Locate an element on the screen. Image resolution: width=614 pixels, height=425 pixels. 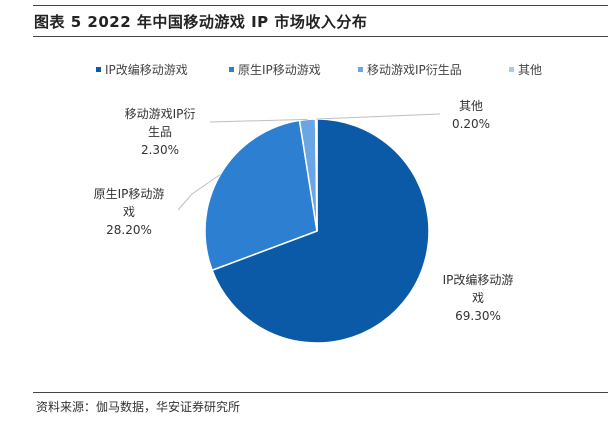
data-label-0-line-1: 戏 is located at coordinates (478, 298).